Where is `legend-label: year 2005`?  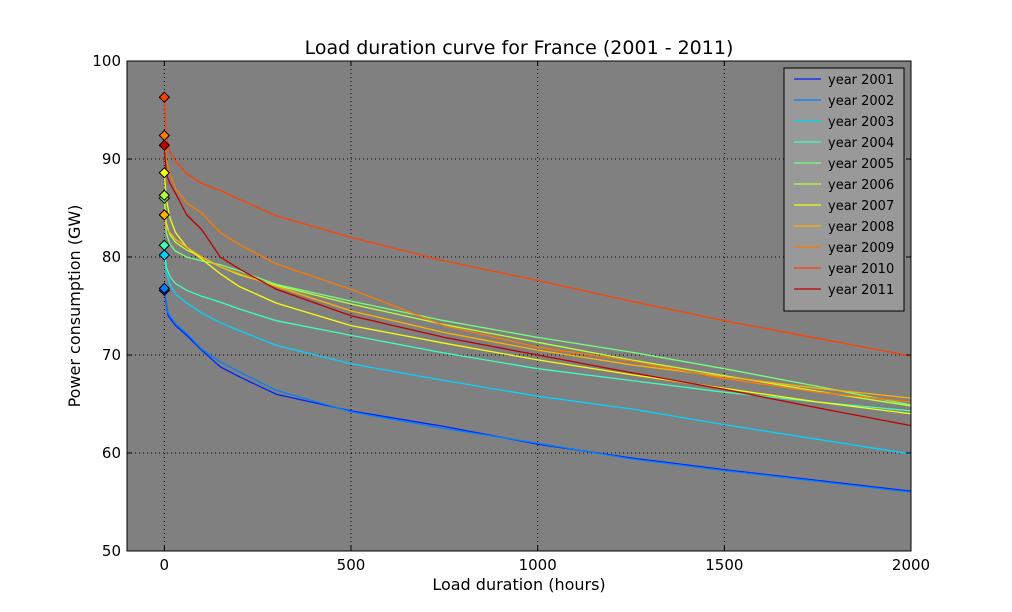
legend-label: year 2005 is located at coordinates (861, 164).